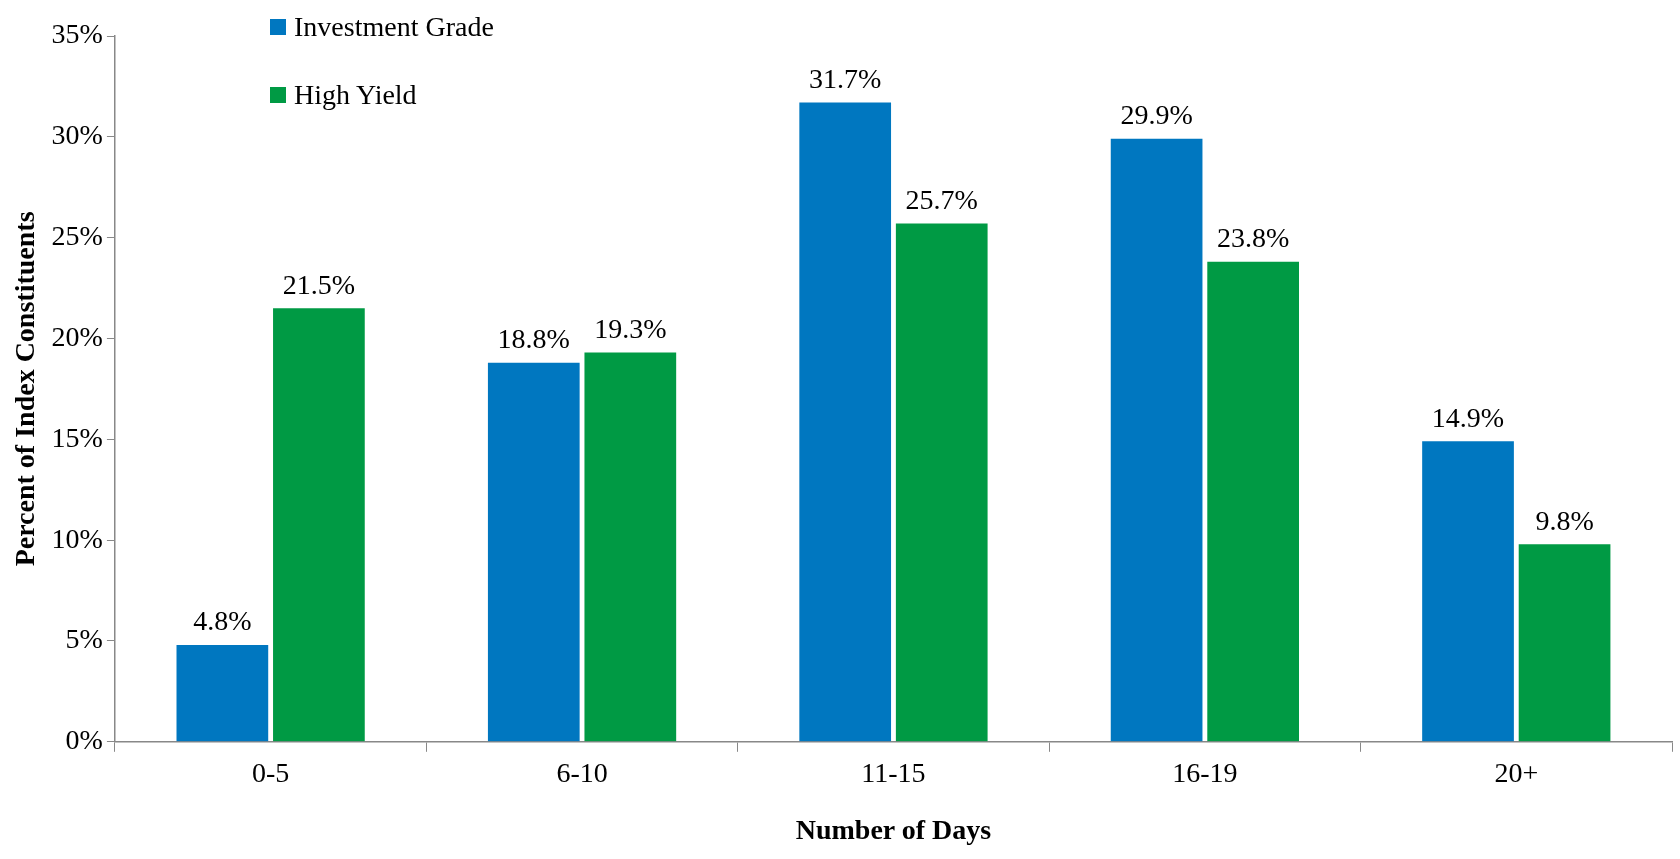 This screenshot has height=859, width=1680. I want to click on y-tick-label: 10%, so click(77, 538).